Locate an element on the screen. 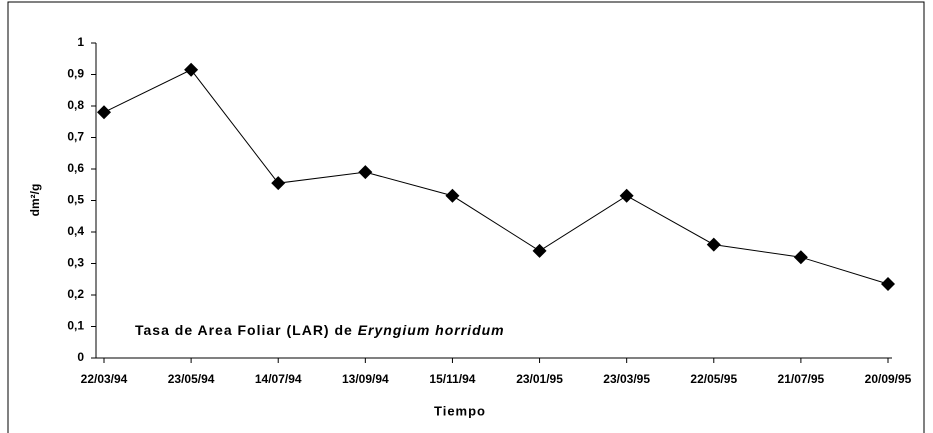  title-text: Tasa de Area Foliar (LAR) de is located at coordinates (244, 330).